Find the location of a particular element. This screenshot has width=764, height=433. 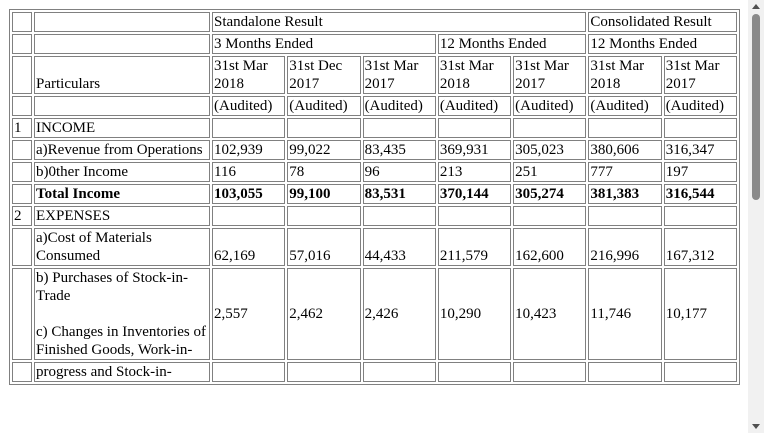

value-cell: 316,544 is located at coordinates (700, 194).